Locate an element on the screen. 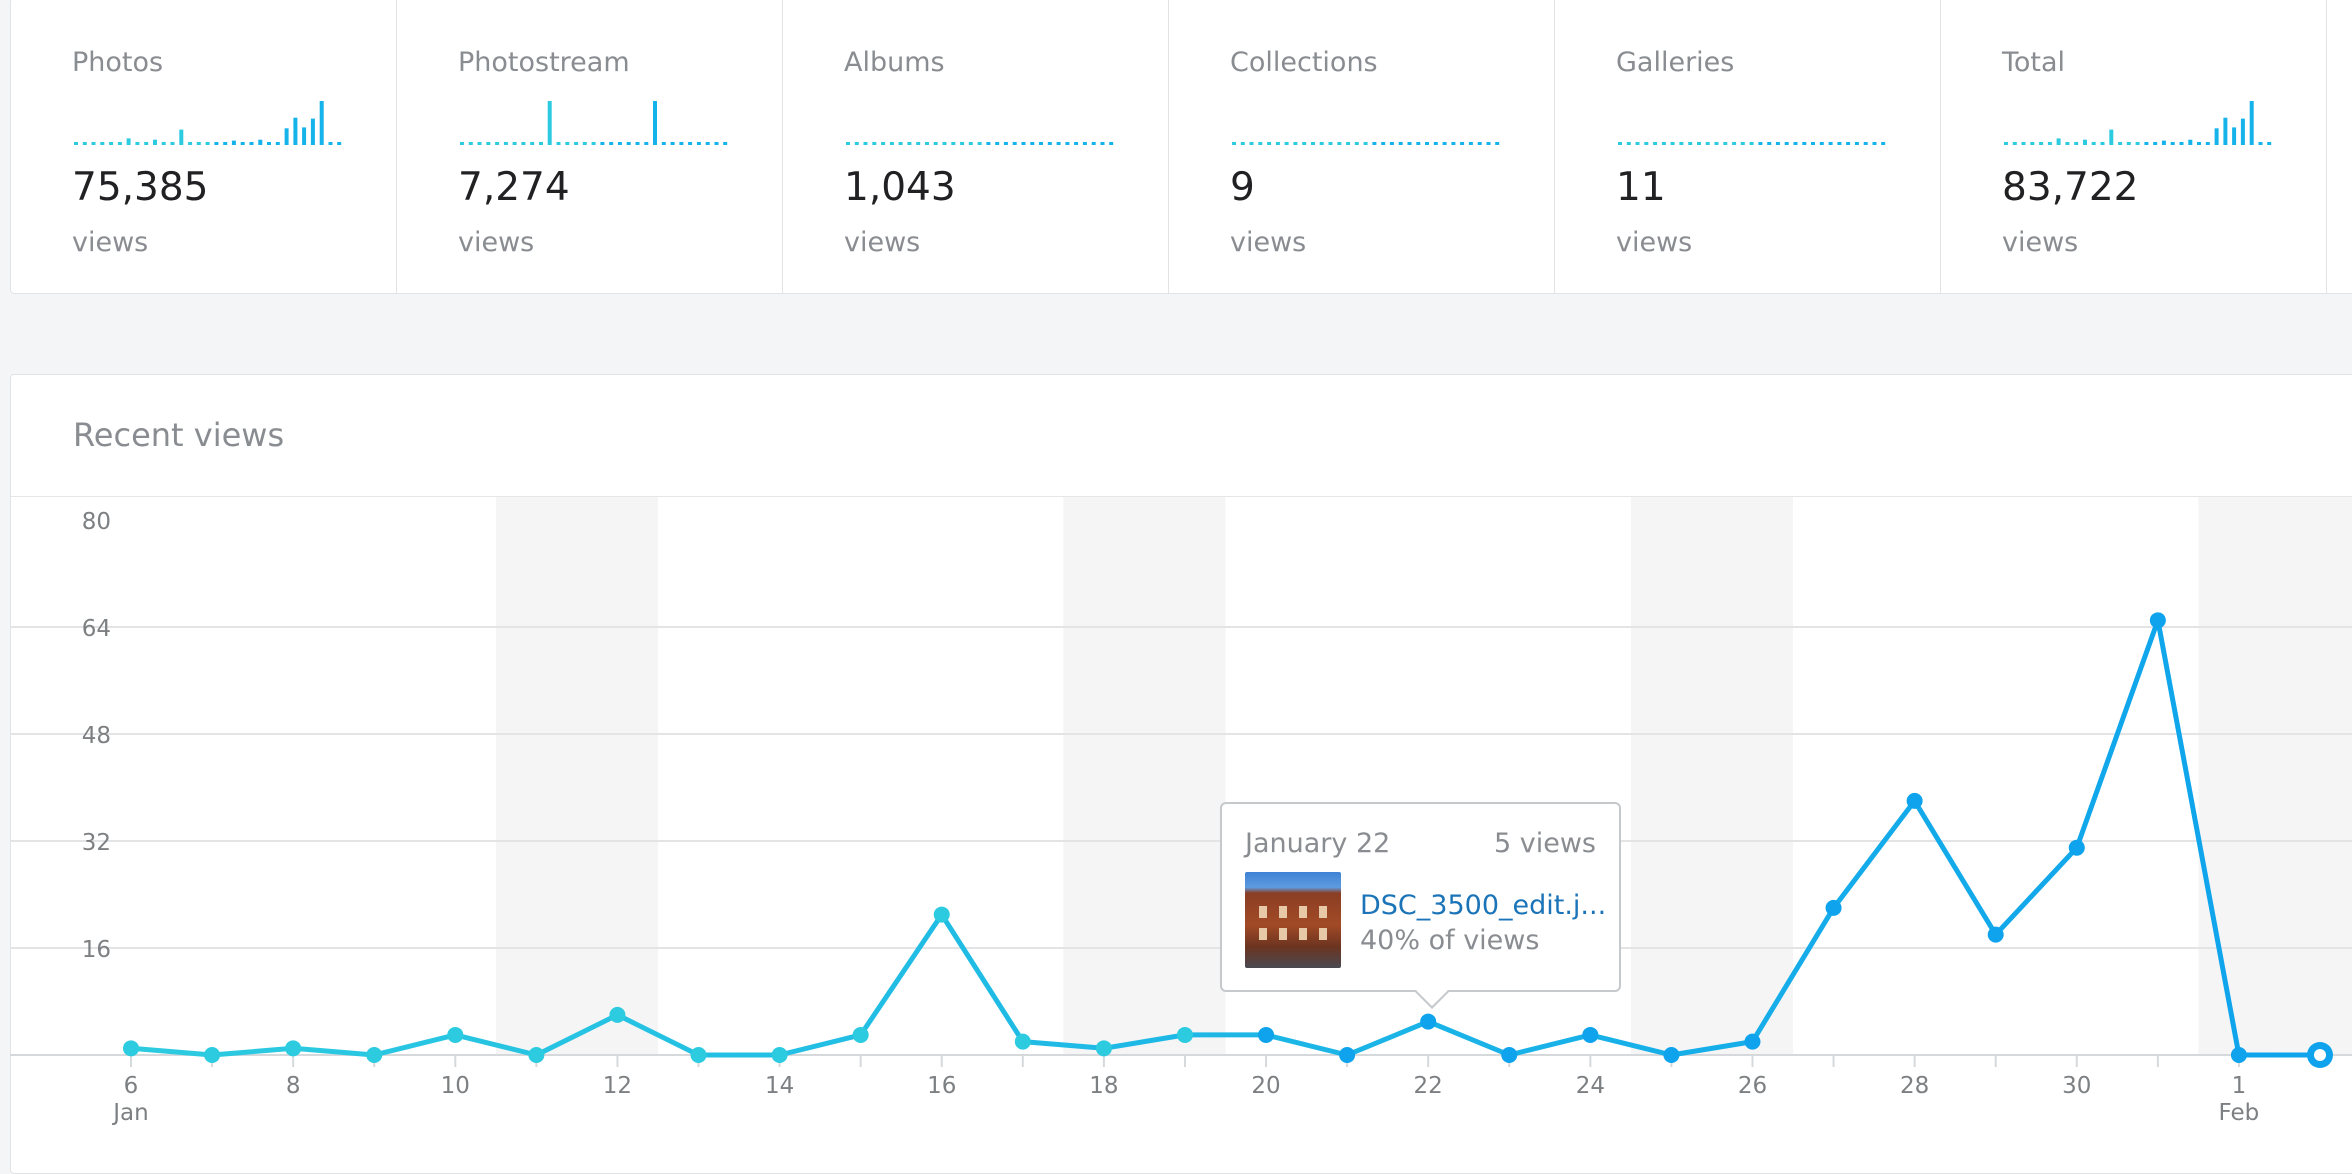 This screenshot has height=1174, width=2352. x-tick-label: 8 is located at coordinates (293, 1086).